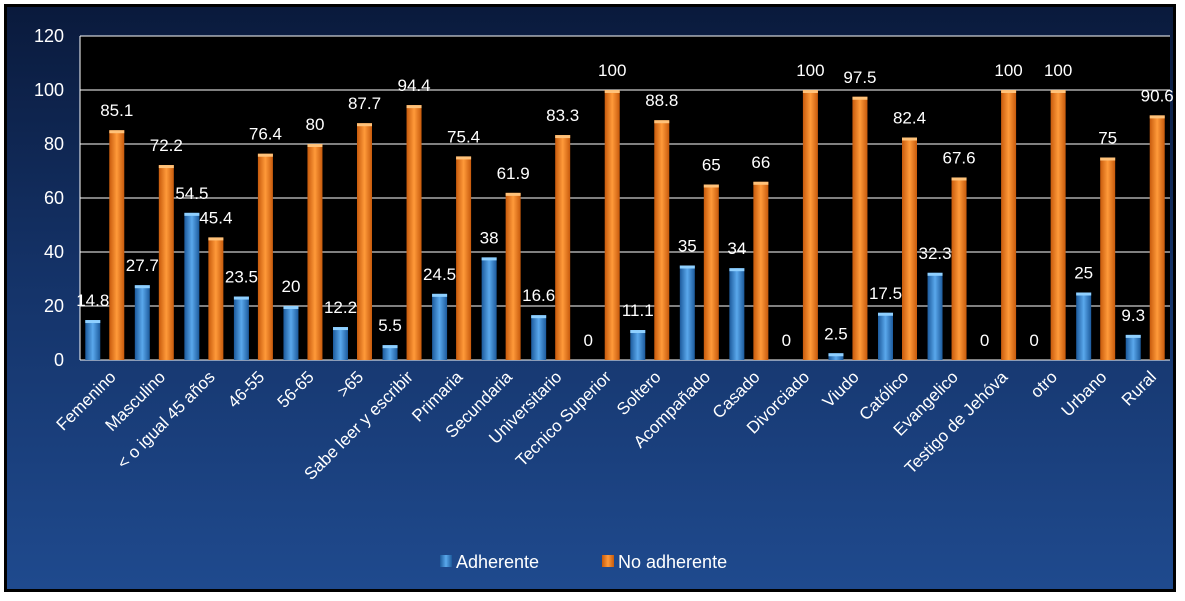 This screenshot has width=1185, height=601. What do you see at coordinates (538, 295) in the screenshot?
I see `data-label: 16.6` at bounding box center [538, 295].